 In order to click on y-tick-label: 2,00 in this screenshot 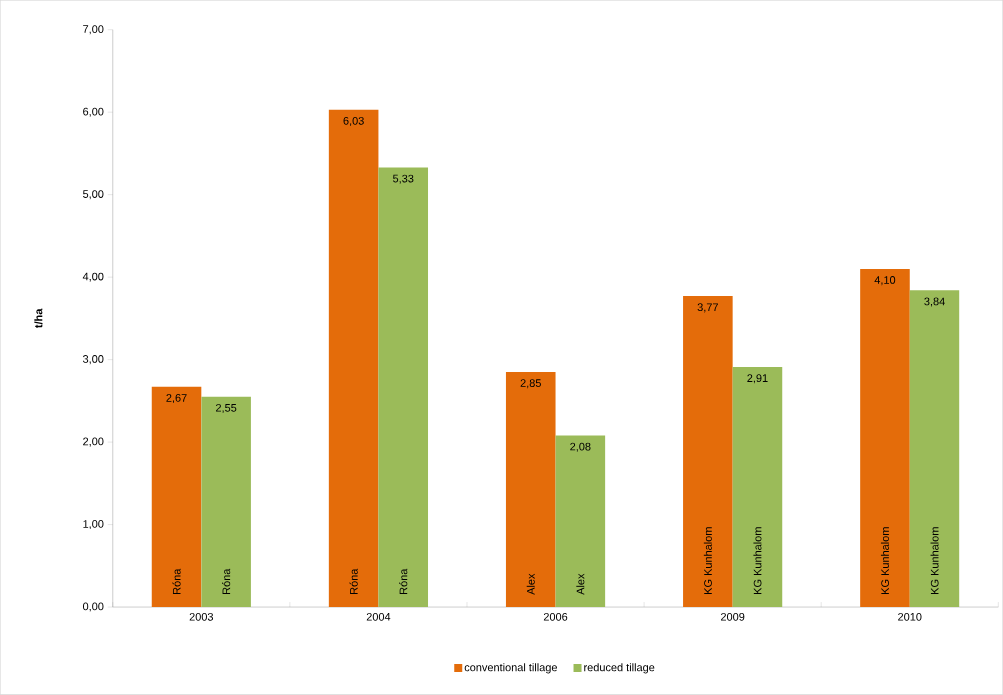, I will do `click(93, 442)`.